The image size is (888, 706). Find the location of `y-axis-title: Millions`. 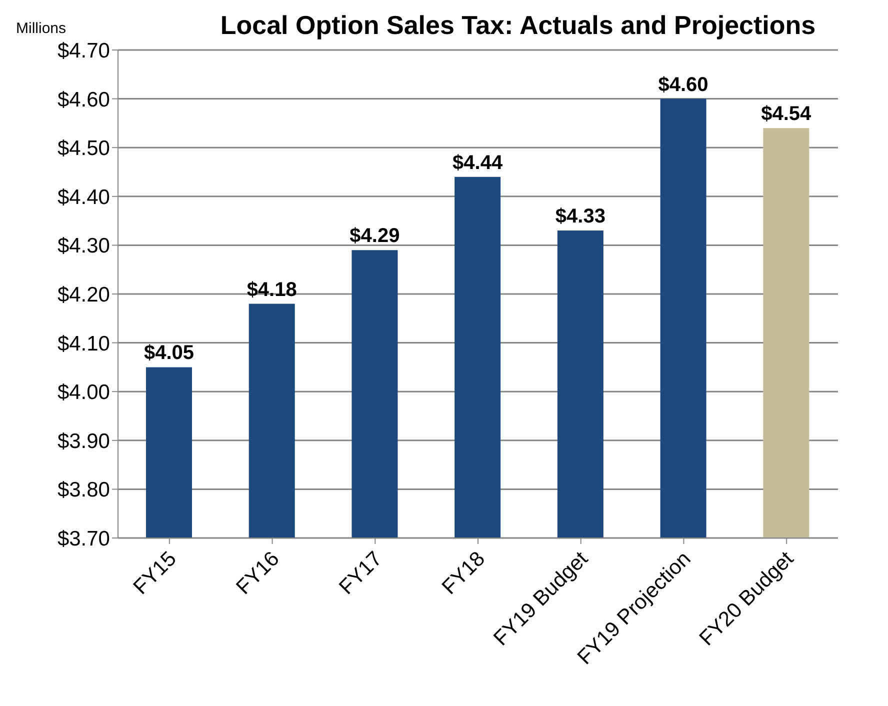

y-axis-title: Millions is located at coordinates (41, 28).